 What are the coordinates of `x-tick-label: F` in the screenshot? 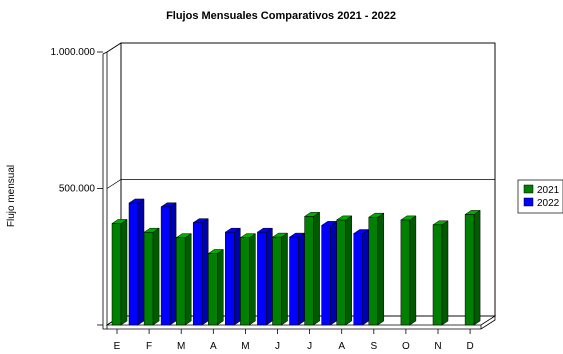 It's located at (149, 346).